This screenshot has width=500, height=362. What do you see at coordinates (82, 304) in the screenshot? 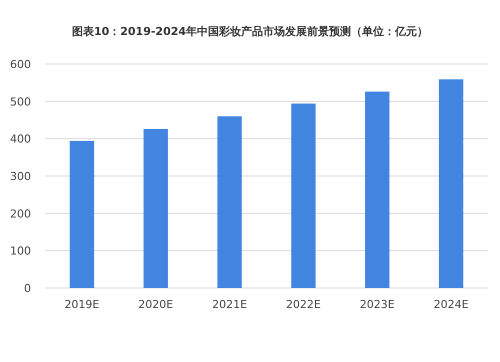
I see `x-tick-label: 2019E` at bounding box center [82, 304].